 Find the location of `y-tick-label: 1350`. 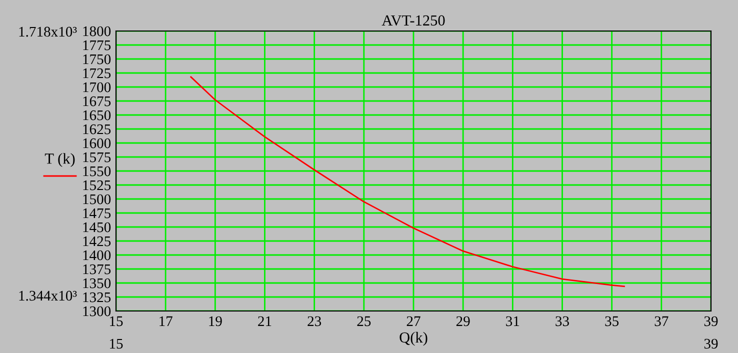

y-tick-label: 1350 is located at coordinates (97, 283).